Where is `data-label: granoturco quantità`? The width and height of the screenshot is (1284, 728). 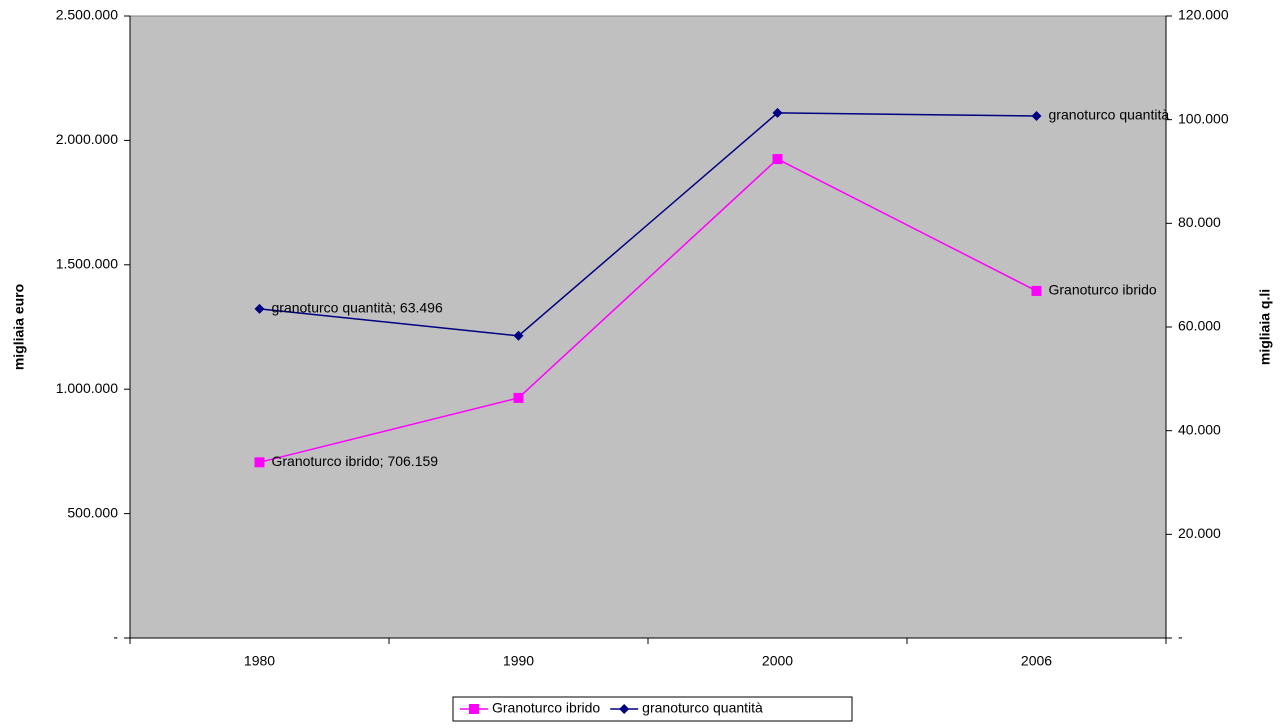
data-label: granoturco quantità is located at coordinates (1109, 115).